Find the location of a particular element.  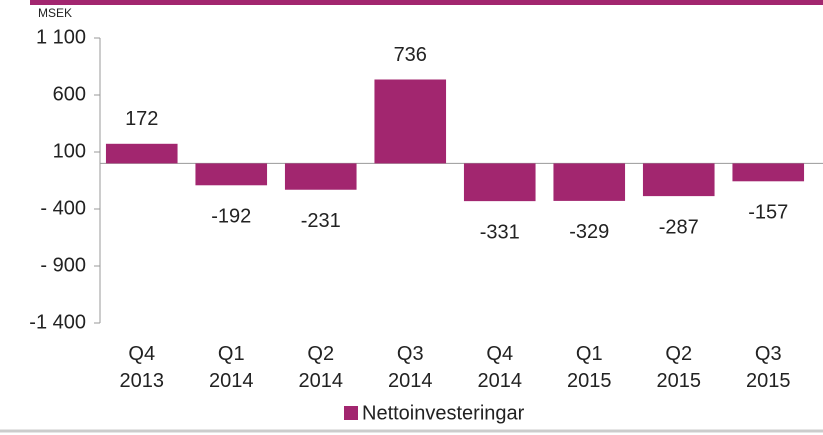

x-tick-label: Q1 2015 is located at coordinates (589, 367).